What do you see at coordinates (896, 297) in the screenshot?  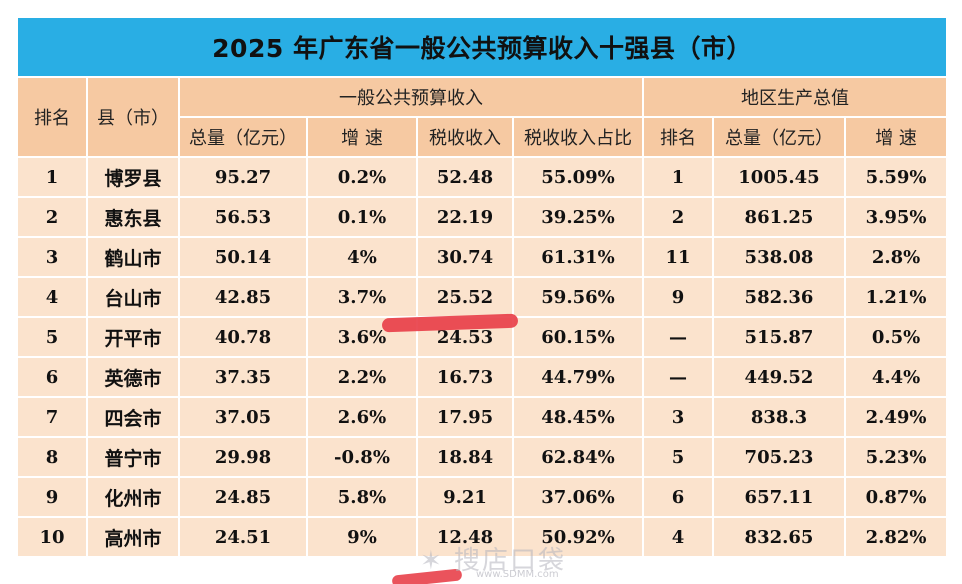 I see `cell-gdp-growth: 1.21%` at bounding box center [896, 297].